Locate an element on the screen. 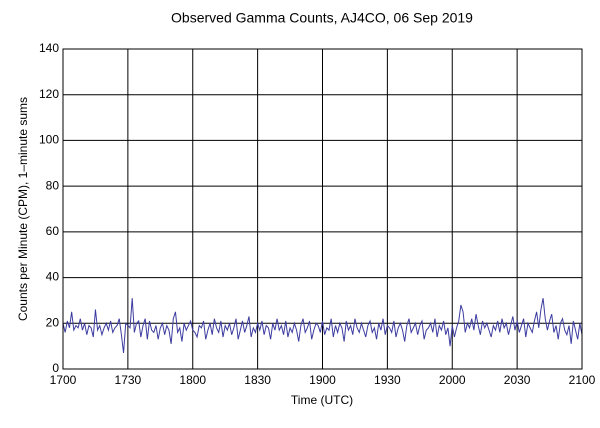 This screenshot has height=428, width=600. x-tick-label: 1730 is located at coordinates (128, 380).